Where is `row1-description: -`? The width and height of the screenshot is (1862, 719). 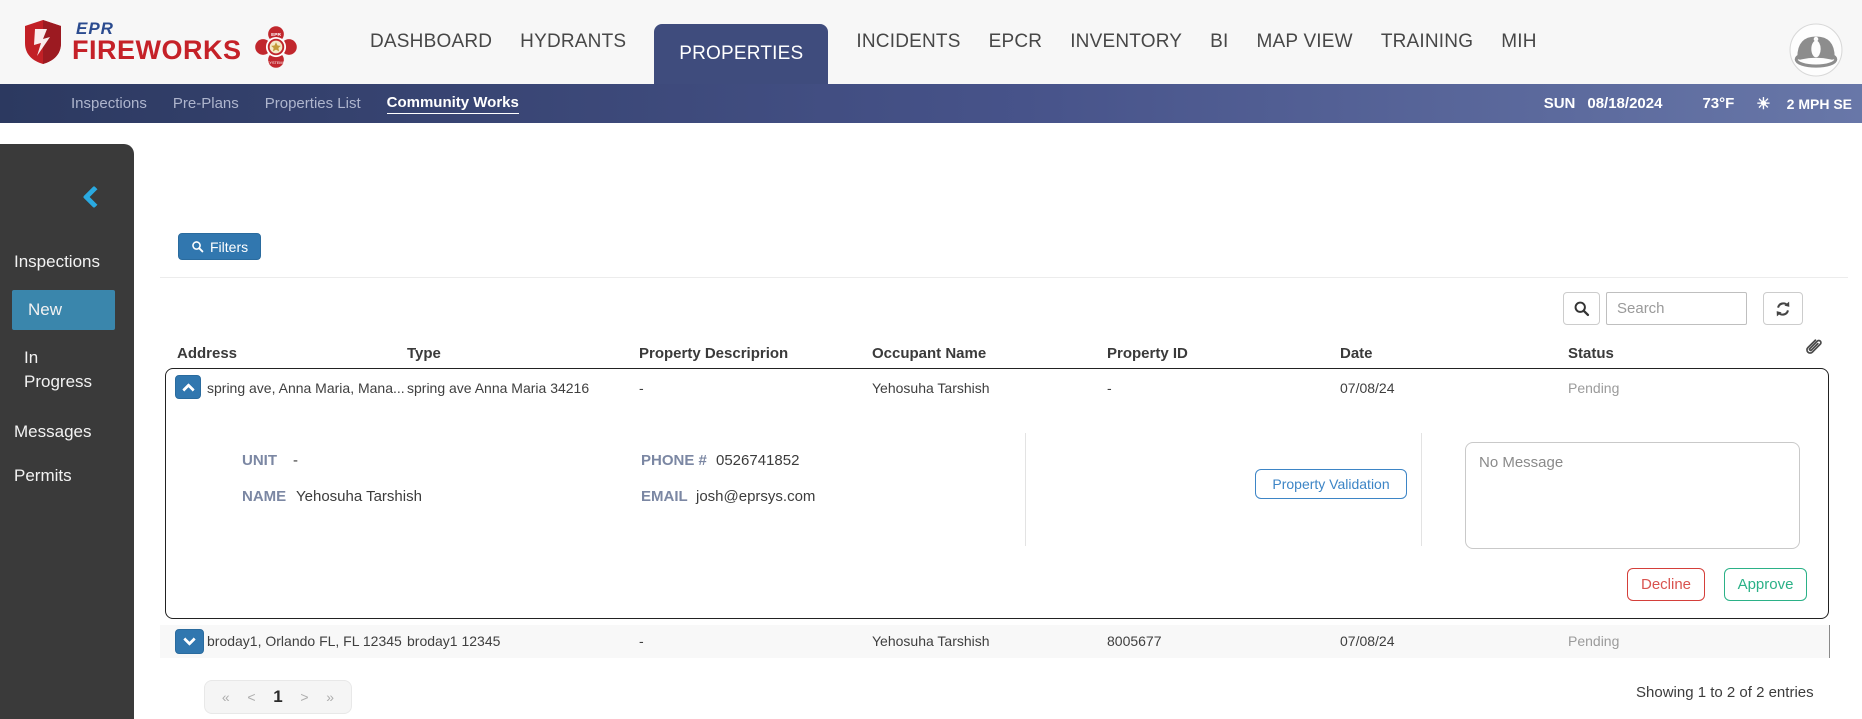 row1-description: - is located at coordinates (641, 388).